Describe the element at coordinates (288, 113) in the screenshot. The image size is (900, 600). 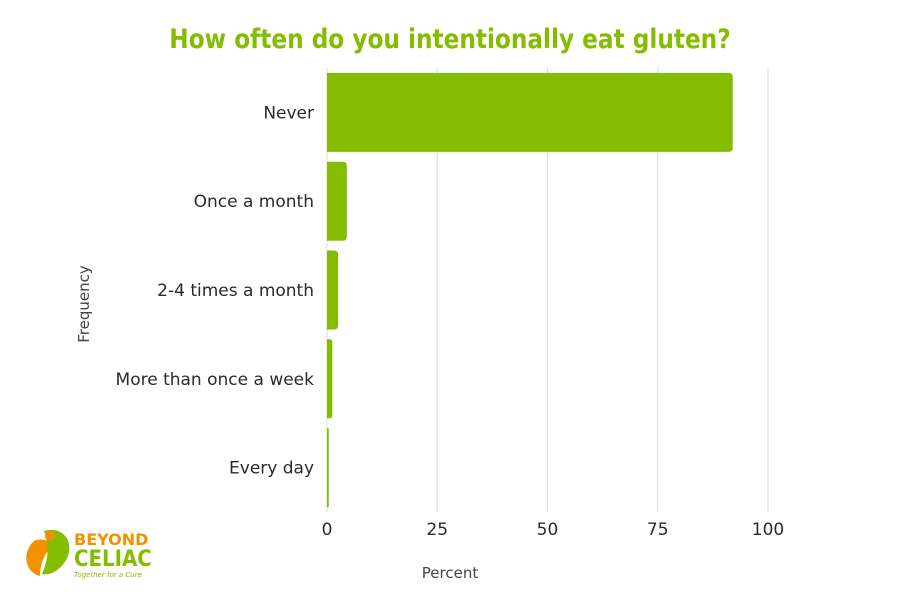
I see `category-label: Never` at that location.